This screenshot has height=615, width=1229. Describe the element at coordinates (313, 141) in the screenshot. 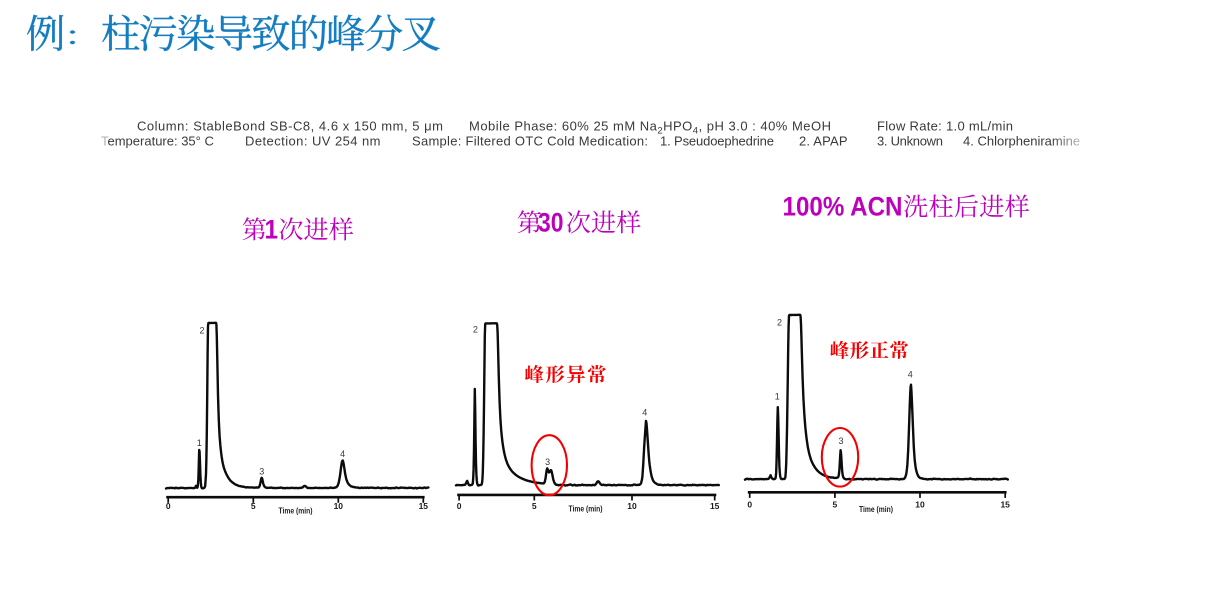

I see `svg-text: Detection: UV 254 nm` at that location.